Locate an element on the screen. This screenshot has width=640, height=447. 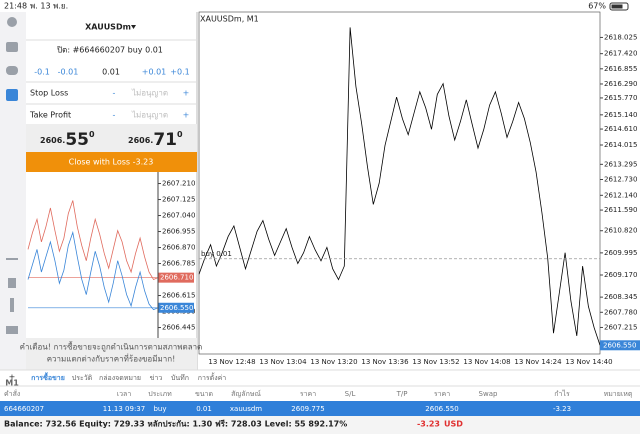
x-tick-label: 13 Nov 13:04 is located at coordinates (283, 362).